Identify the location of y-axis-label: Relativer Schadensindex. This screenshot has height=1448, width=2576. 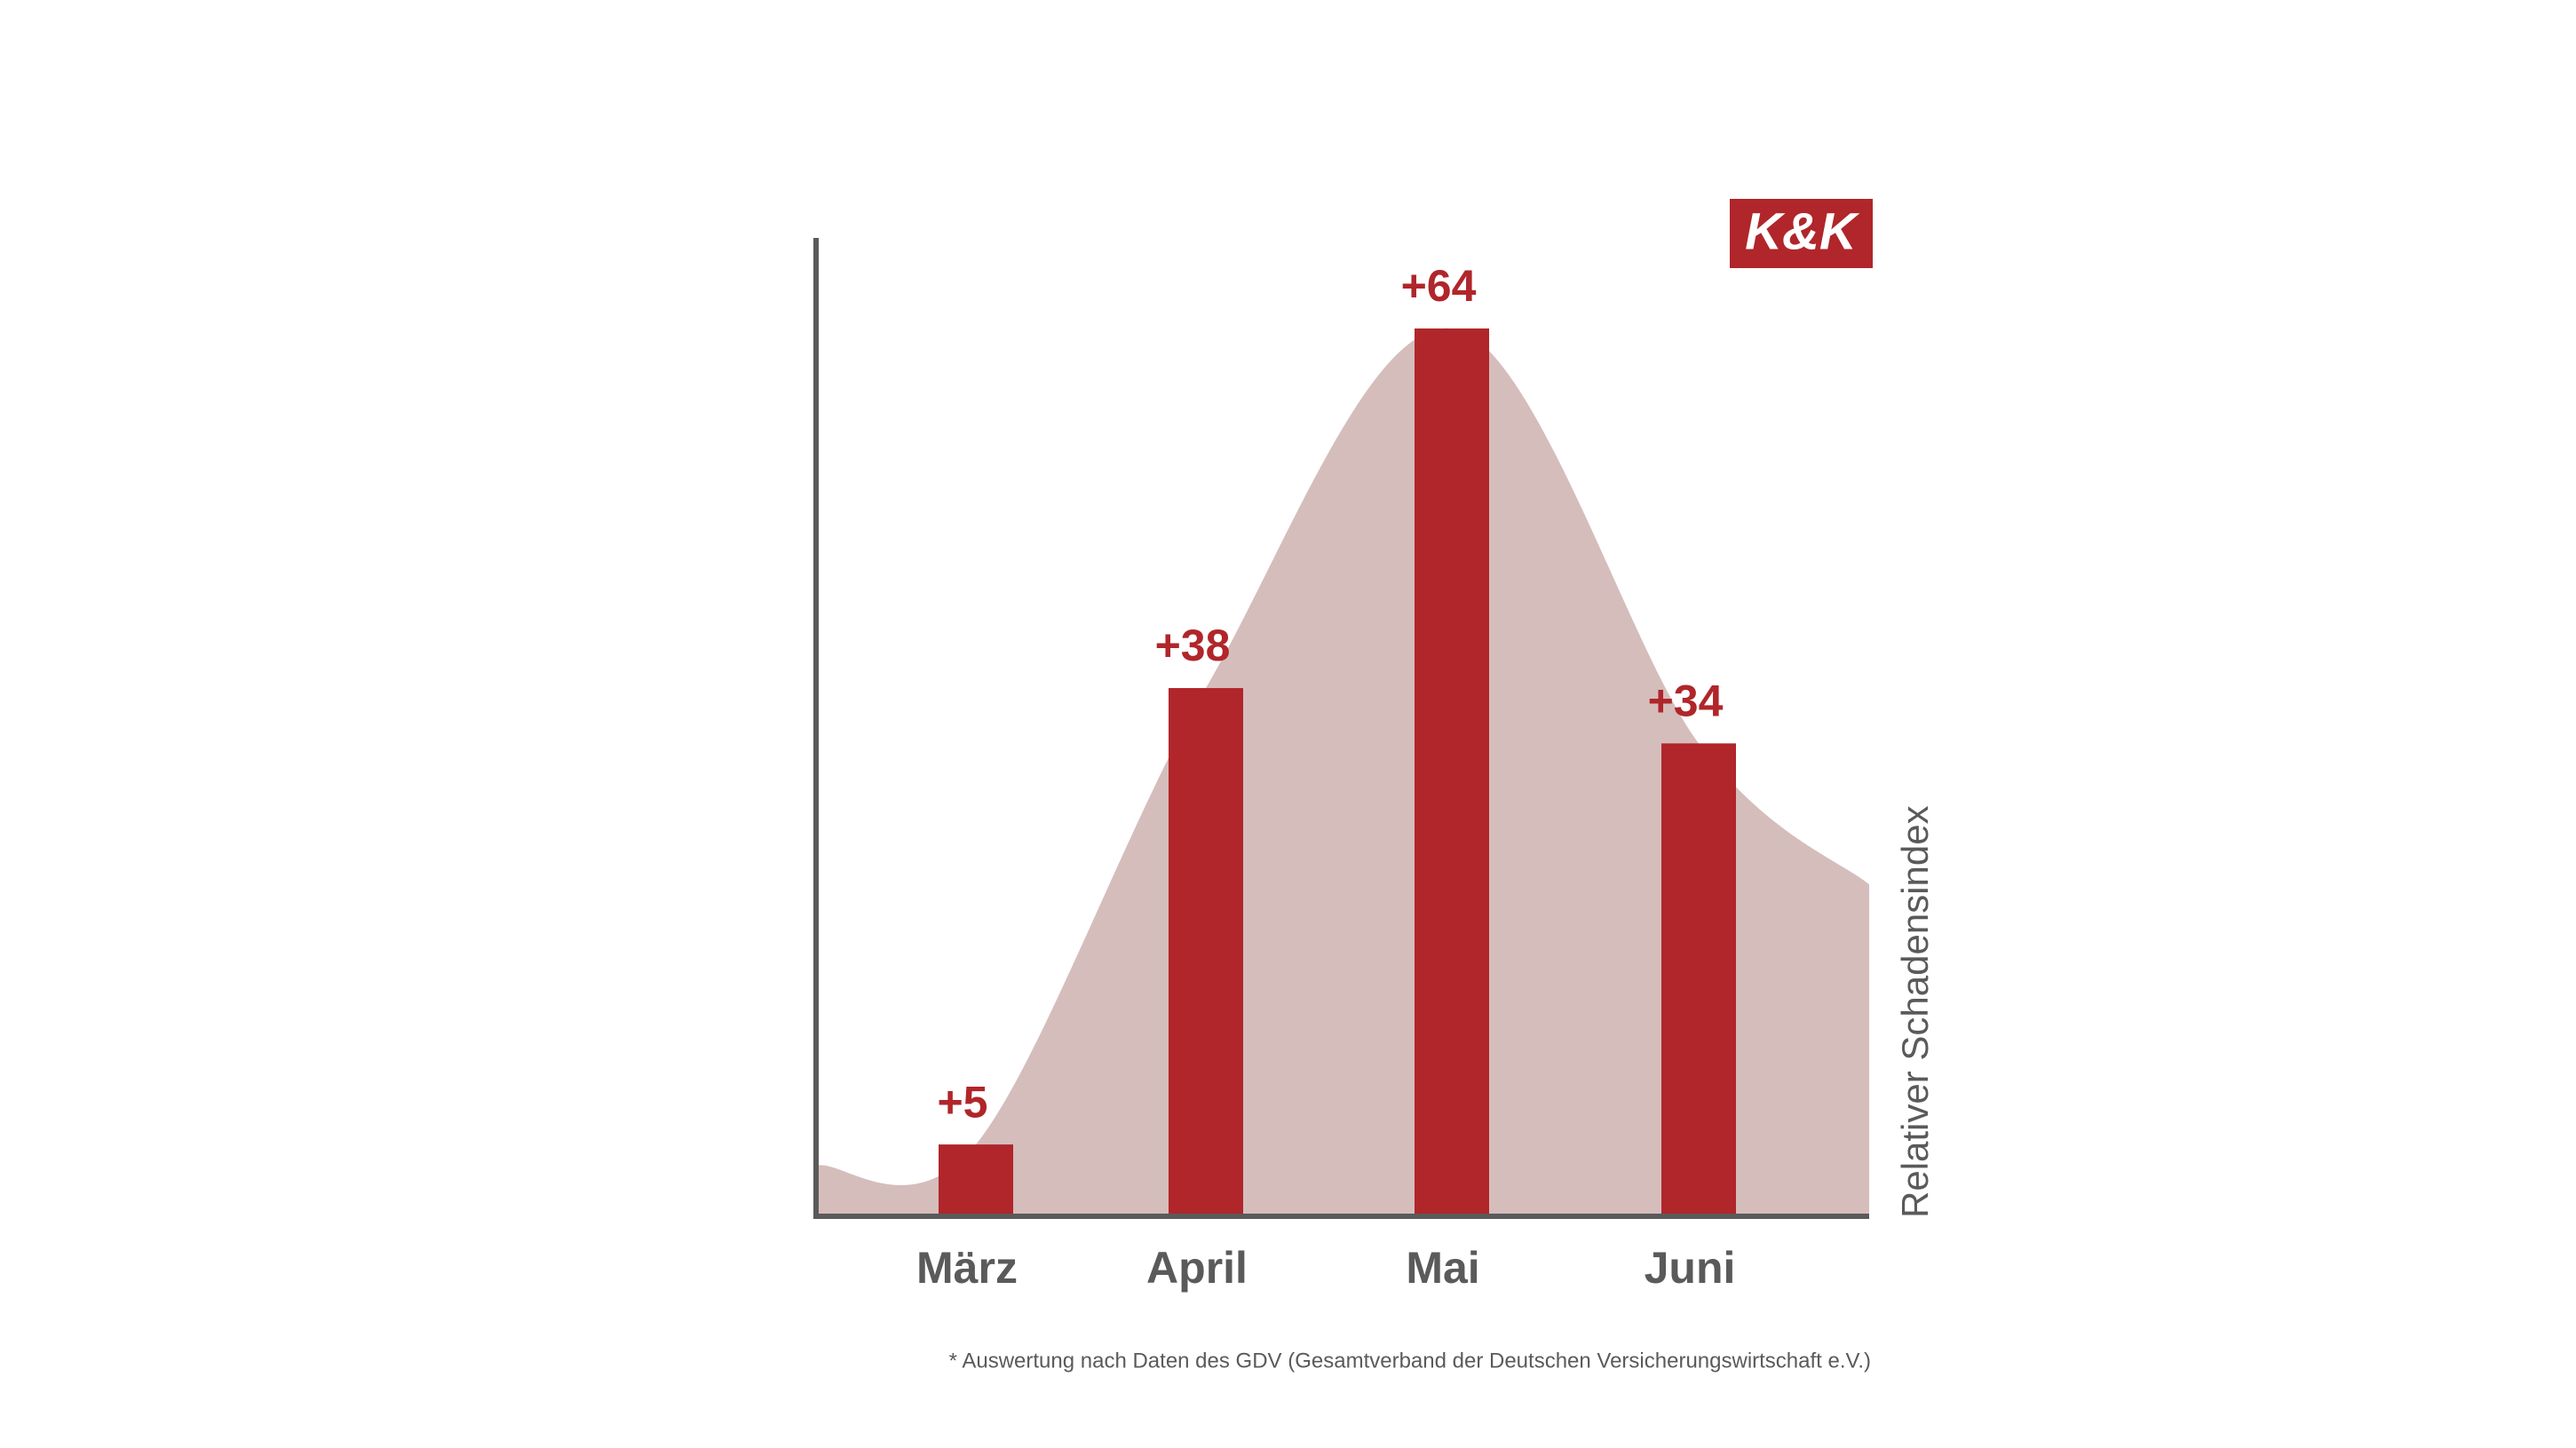
(1915, 1012).